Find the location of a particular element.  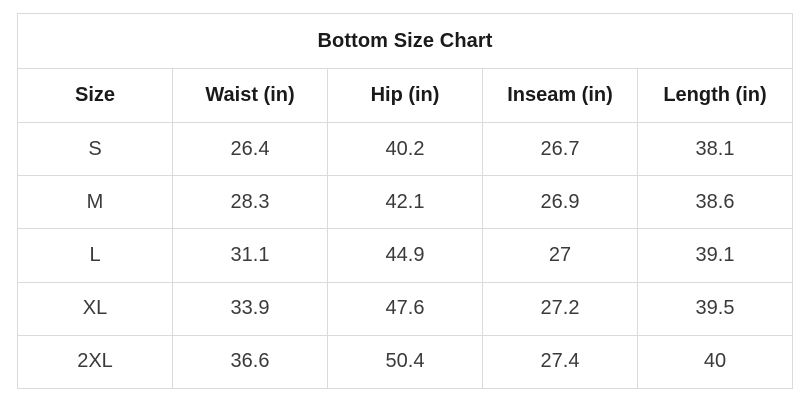

size-cell: M is located at coordinates (95, 202).